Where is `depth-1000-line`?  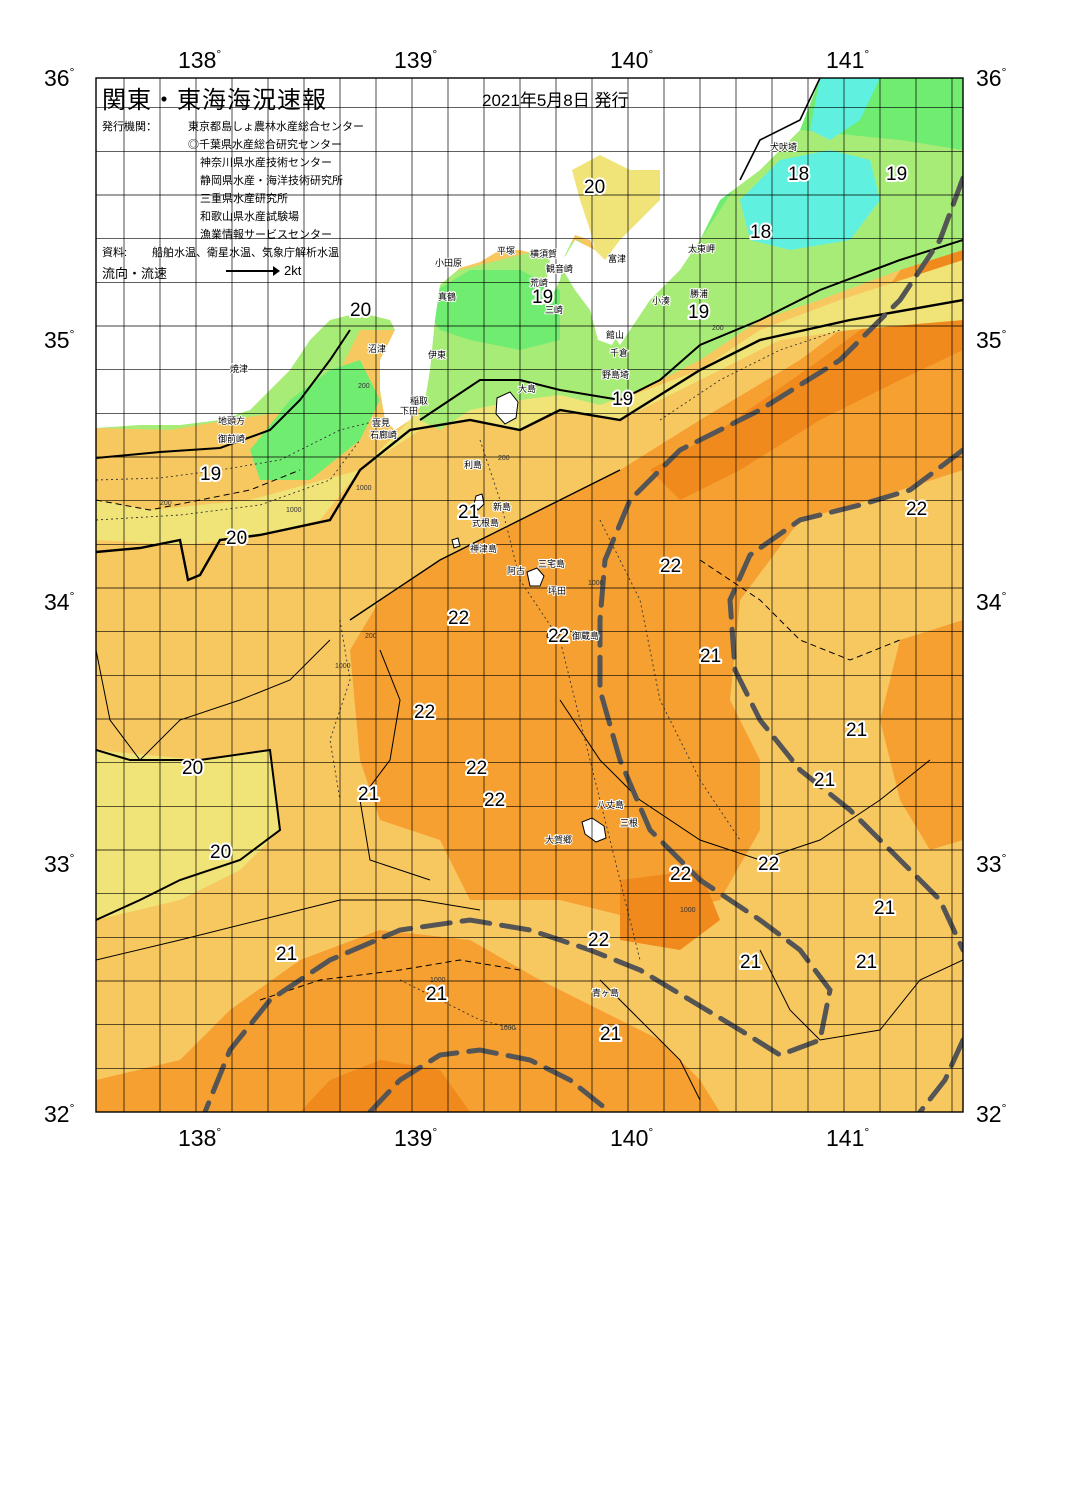 depth-1000-line is located at coordinates (670, 680).